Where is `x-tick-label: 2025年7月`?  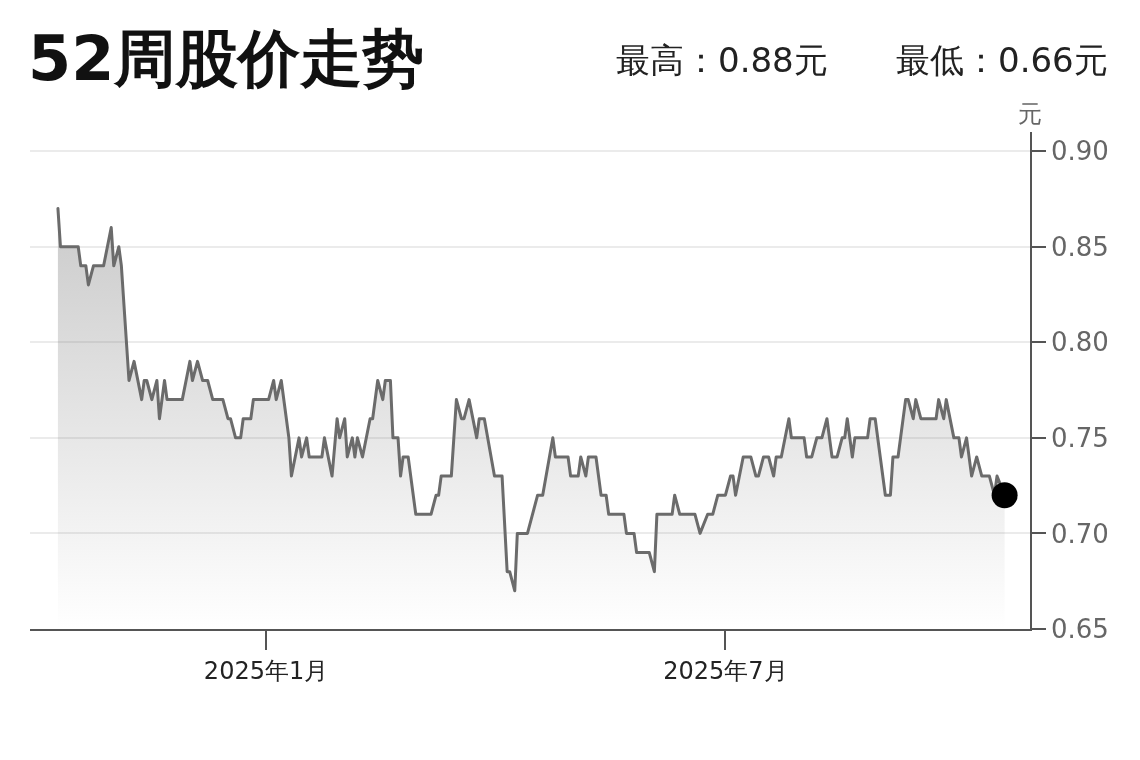
x-tick-label: 2025年7月 is located at coordinates (725, 670).